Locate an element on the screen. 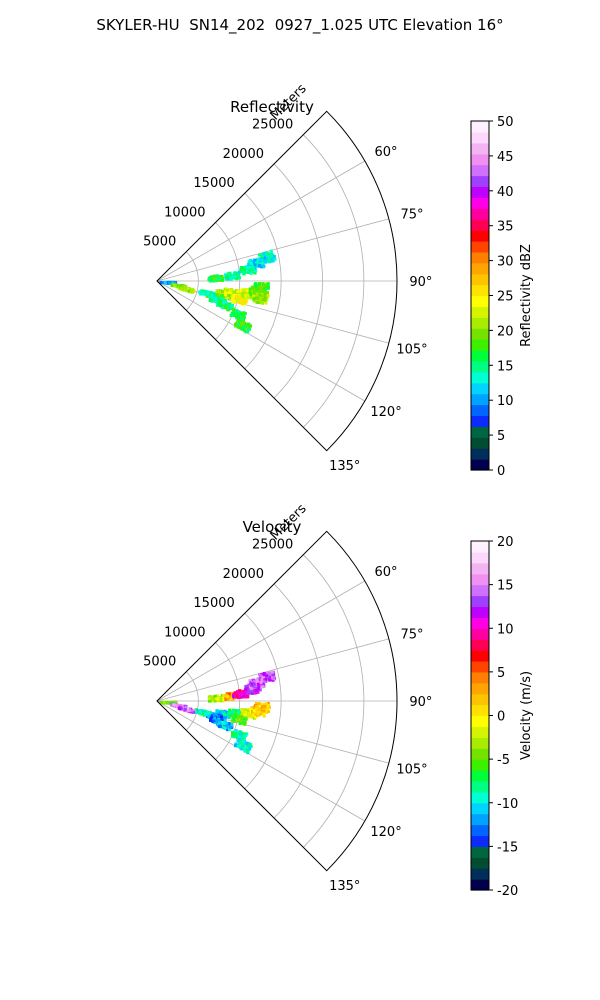 This screenshot has width=600, height=1000. range-tick-label: 10000 is located at coordinates (184, 632).